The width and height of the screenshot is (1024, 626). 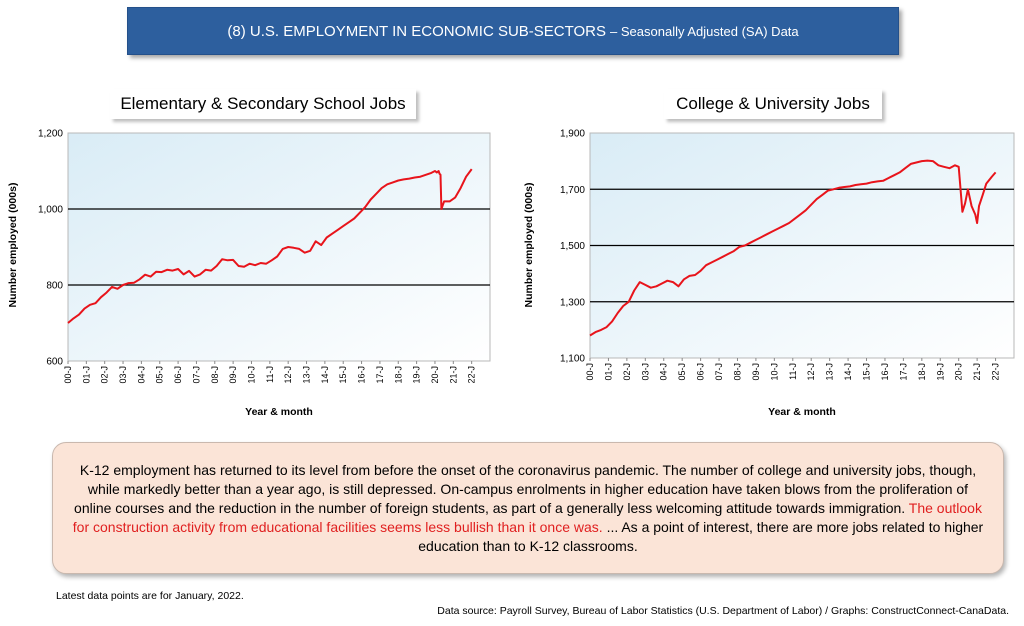 I want to click on k12-x-tick-label: 18-J, so click(x=398, y=375).